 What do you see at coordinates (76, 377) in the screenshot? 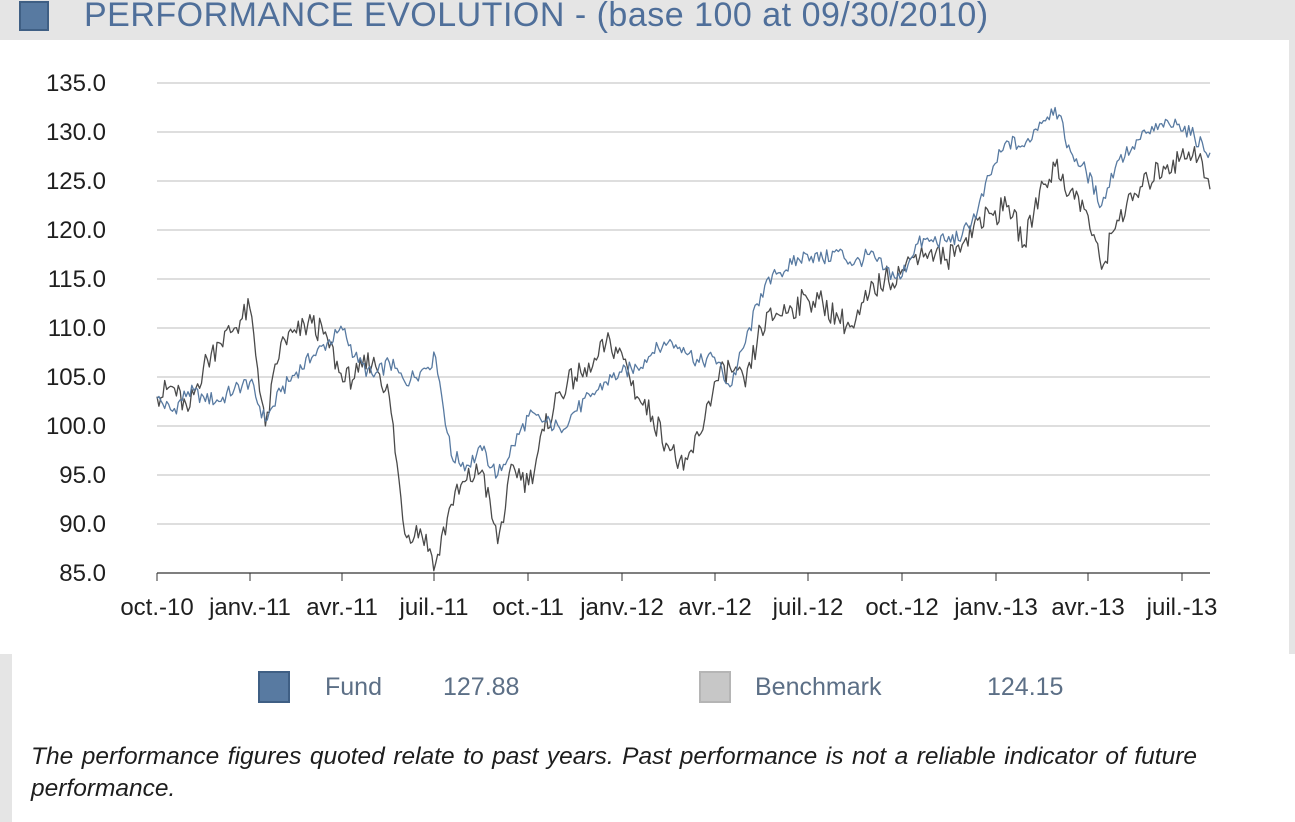
I see `y-tick-label: 105.0` at bounding box center [76, 377].